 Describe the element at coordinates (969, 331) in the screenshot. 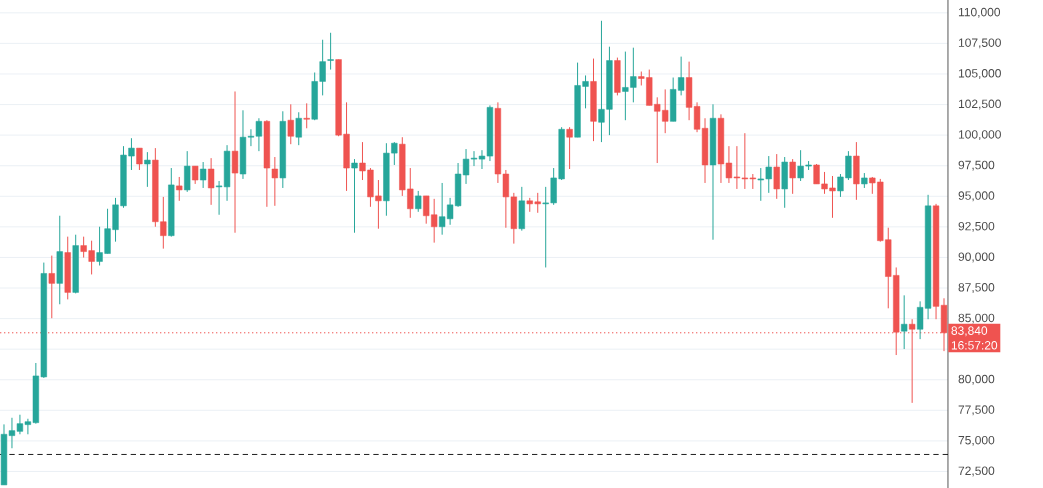

I see `ref-line-label: 83,840` at that location.